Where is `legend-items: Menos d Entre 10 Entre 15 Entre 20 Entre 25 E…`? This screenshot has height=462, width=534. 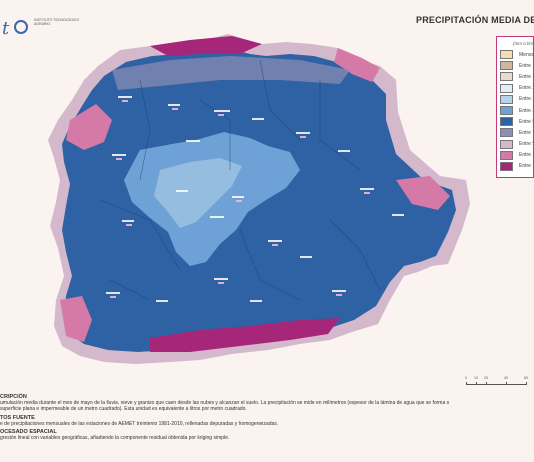 legend-items: Menos d Entre 10 Entre 15 Entre 20 Entre 25 E… is located at coordinates (515, 110).